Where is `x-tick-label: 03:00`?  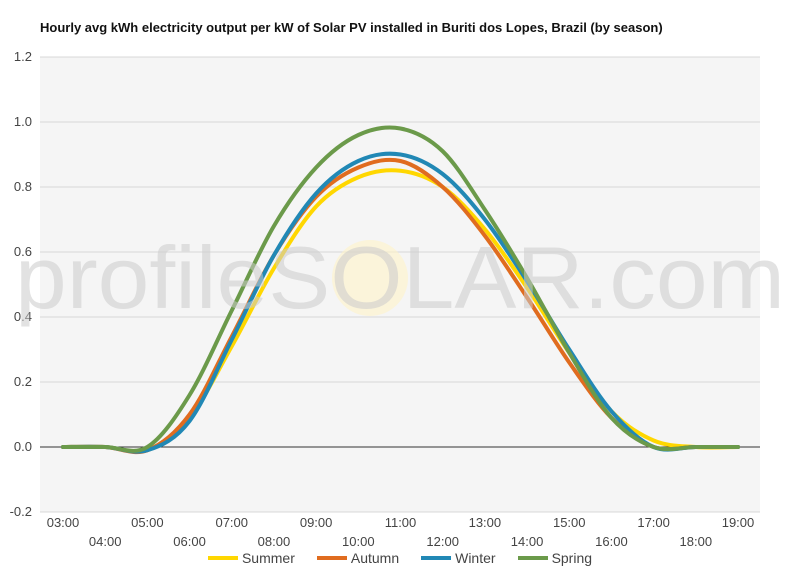
x-tick-label: 03:00 is located at coordinates (63, 522).